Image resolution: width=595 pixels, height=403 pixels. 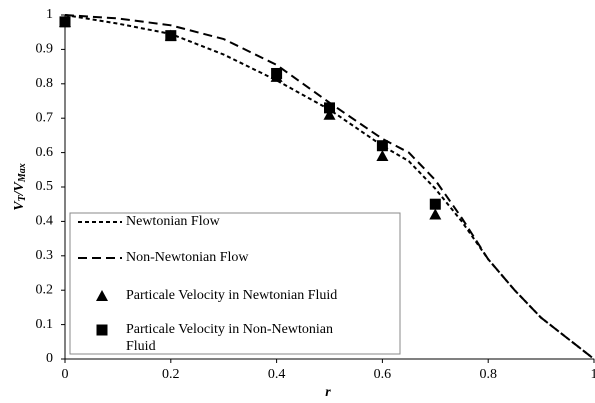 I want to click on y-tick-label: 0.1, so click(x=45, y=324).